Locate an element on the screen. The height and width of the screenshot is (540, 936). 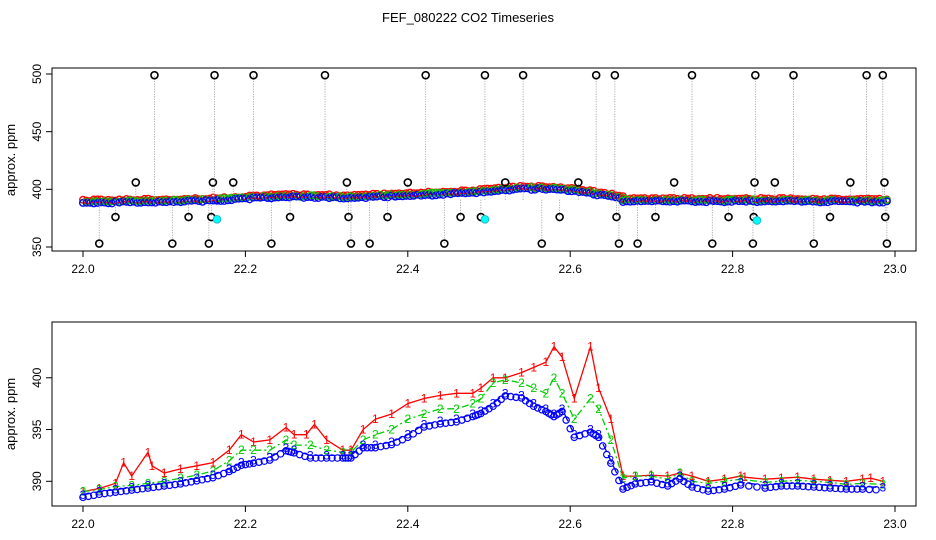
y-tick-label: 395 is located at coordinates (37, 429).